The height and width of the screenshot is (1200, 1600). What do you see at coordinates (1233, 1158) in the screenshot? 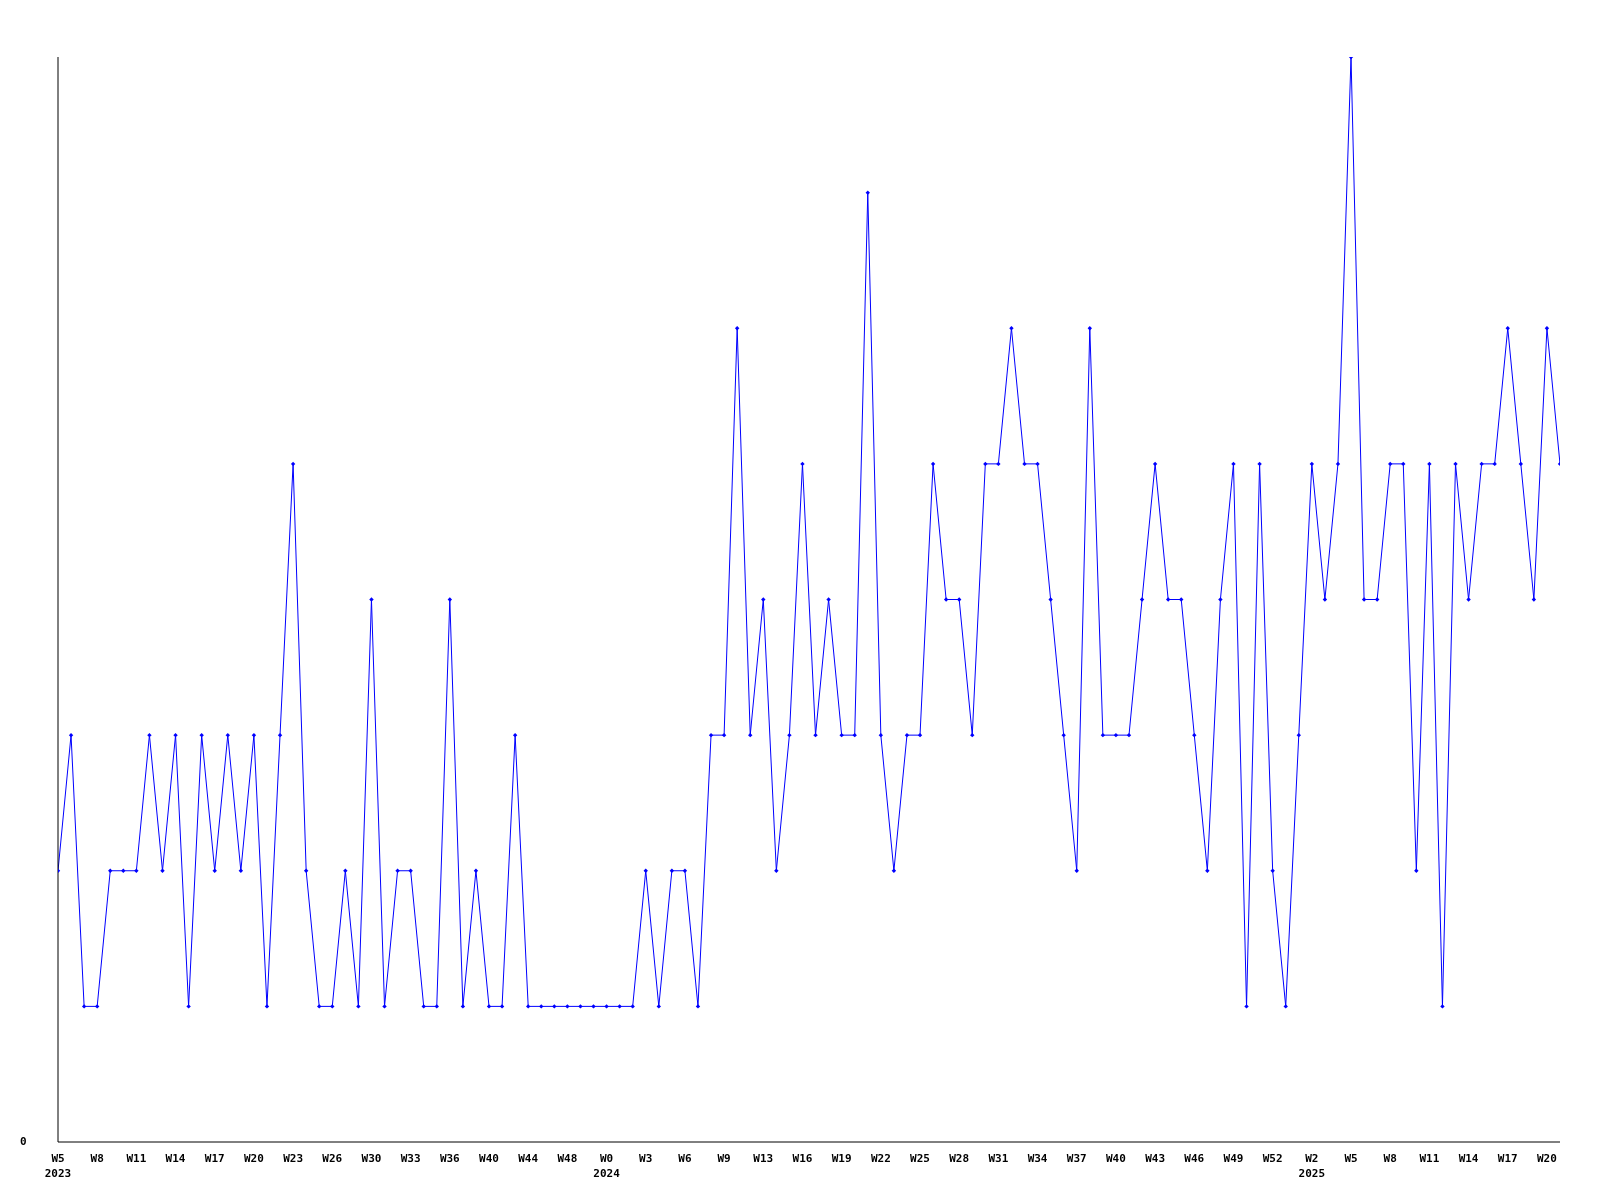
I see `x-tick-label: W49` at bounding box center [1233, 1158].